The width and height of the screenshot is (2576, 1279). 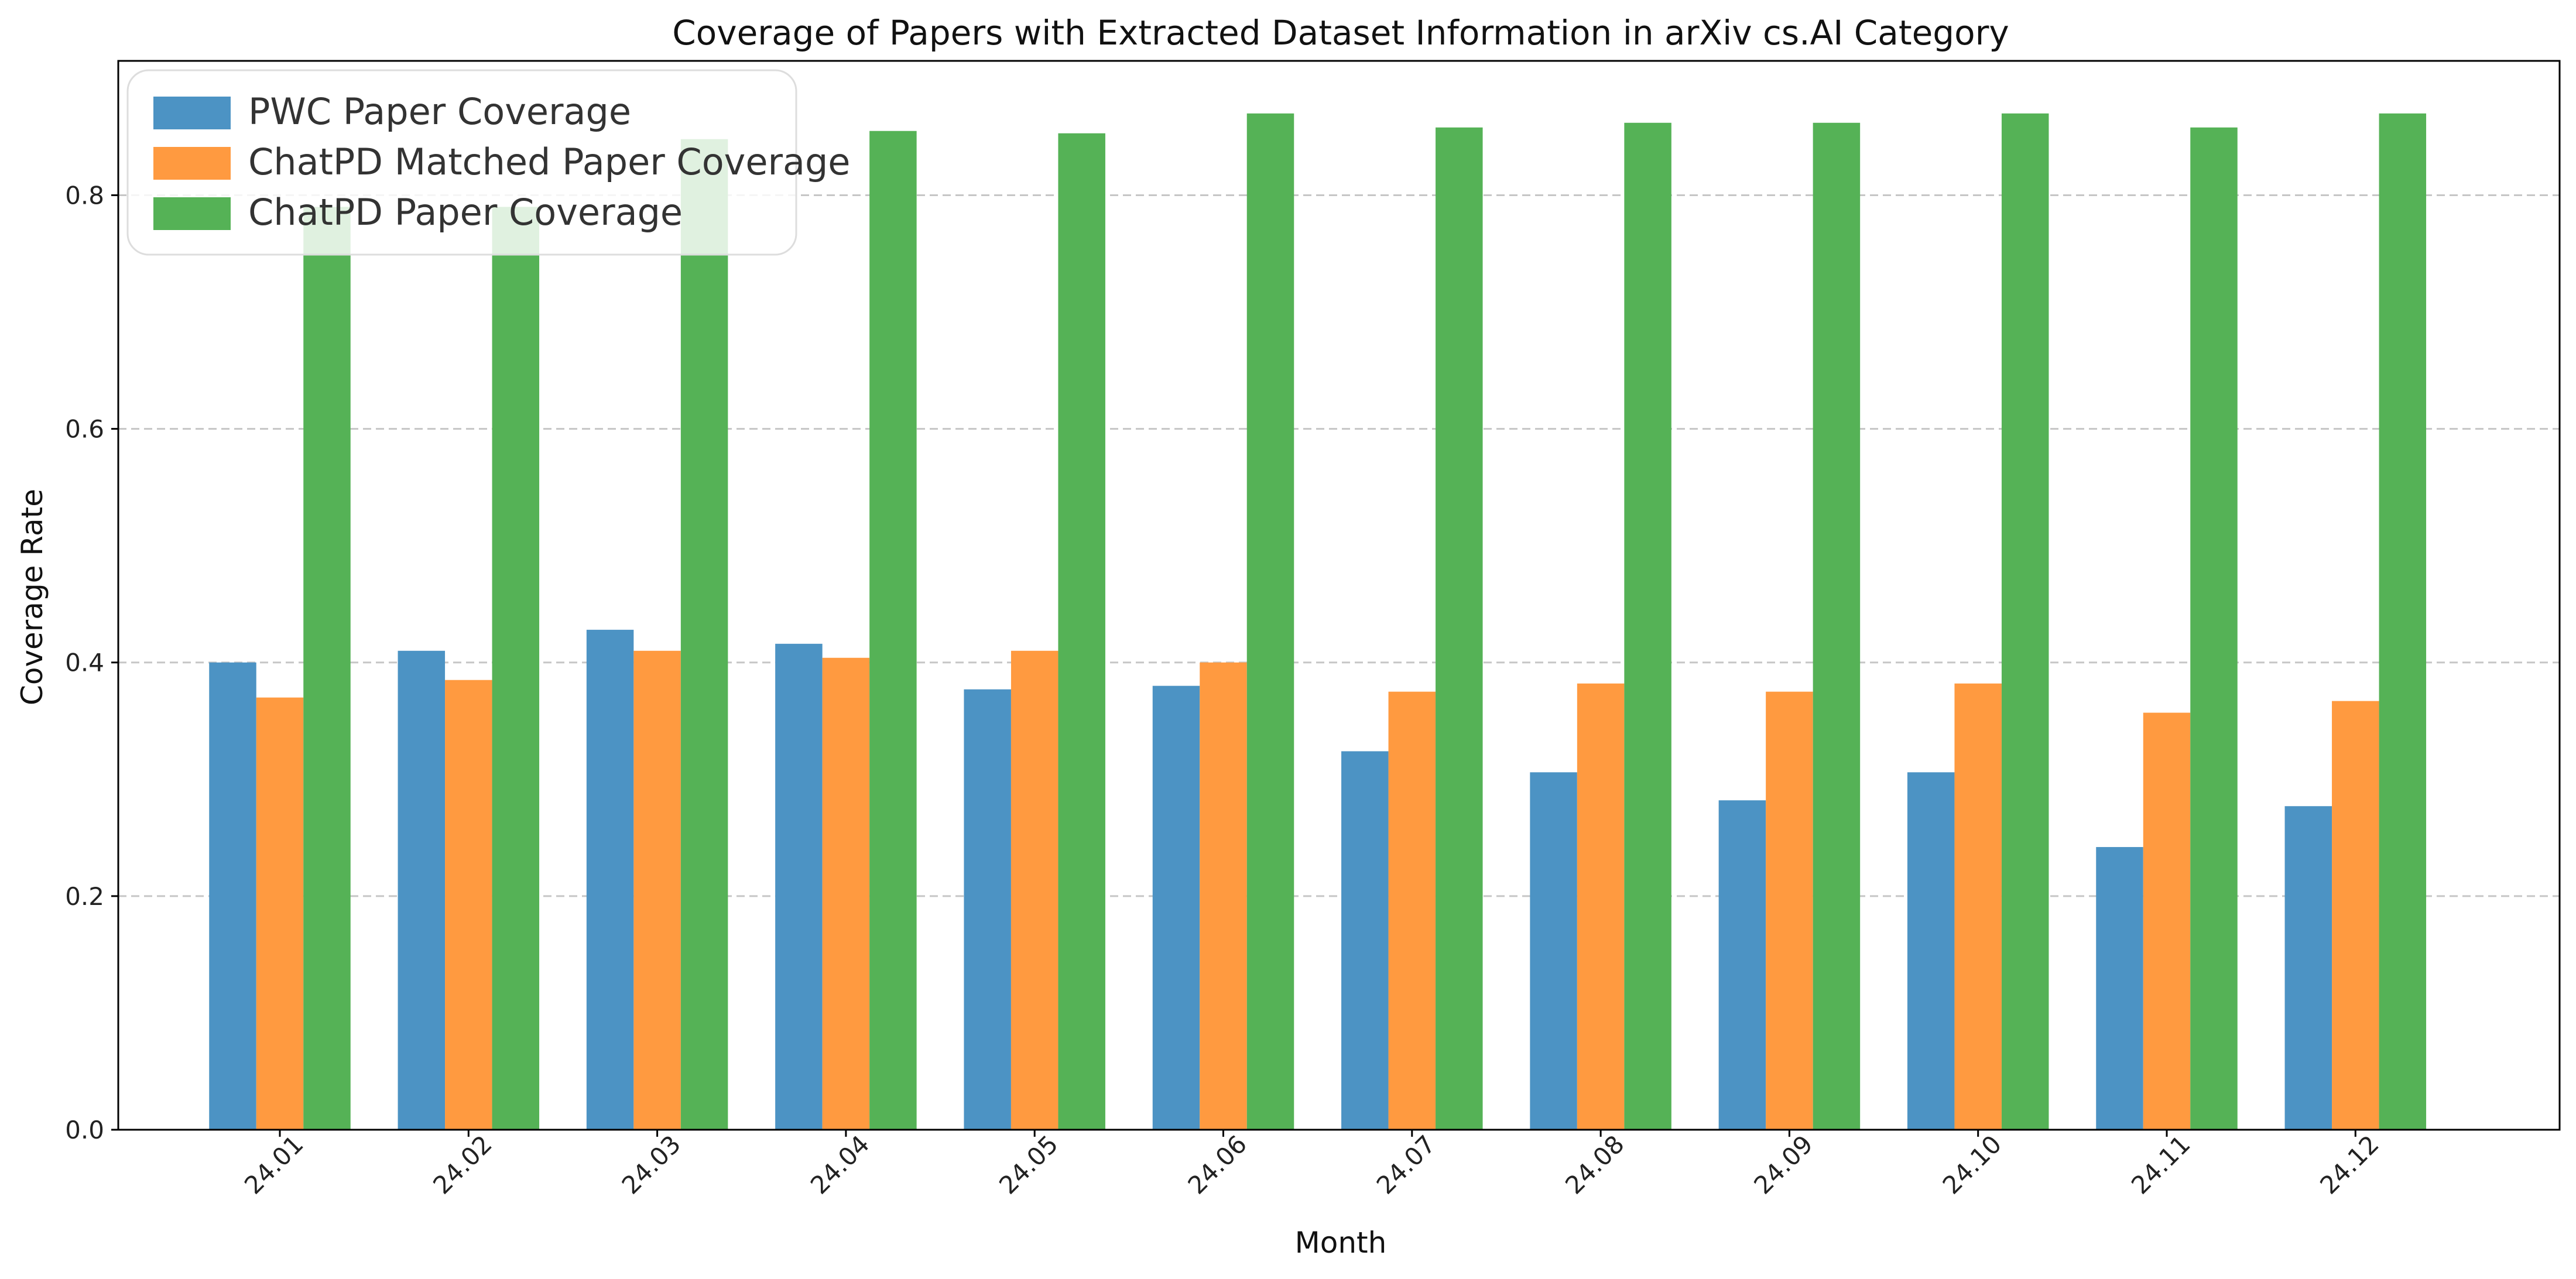 What do you see at coordinates (1972, 1165) in the screenshot?
I see `x-tick-label: 24.10` at bounding box center [1972, 1165].